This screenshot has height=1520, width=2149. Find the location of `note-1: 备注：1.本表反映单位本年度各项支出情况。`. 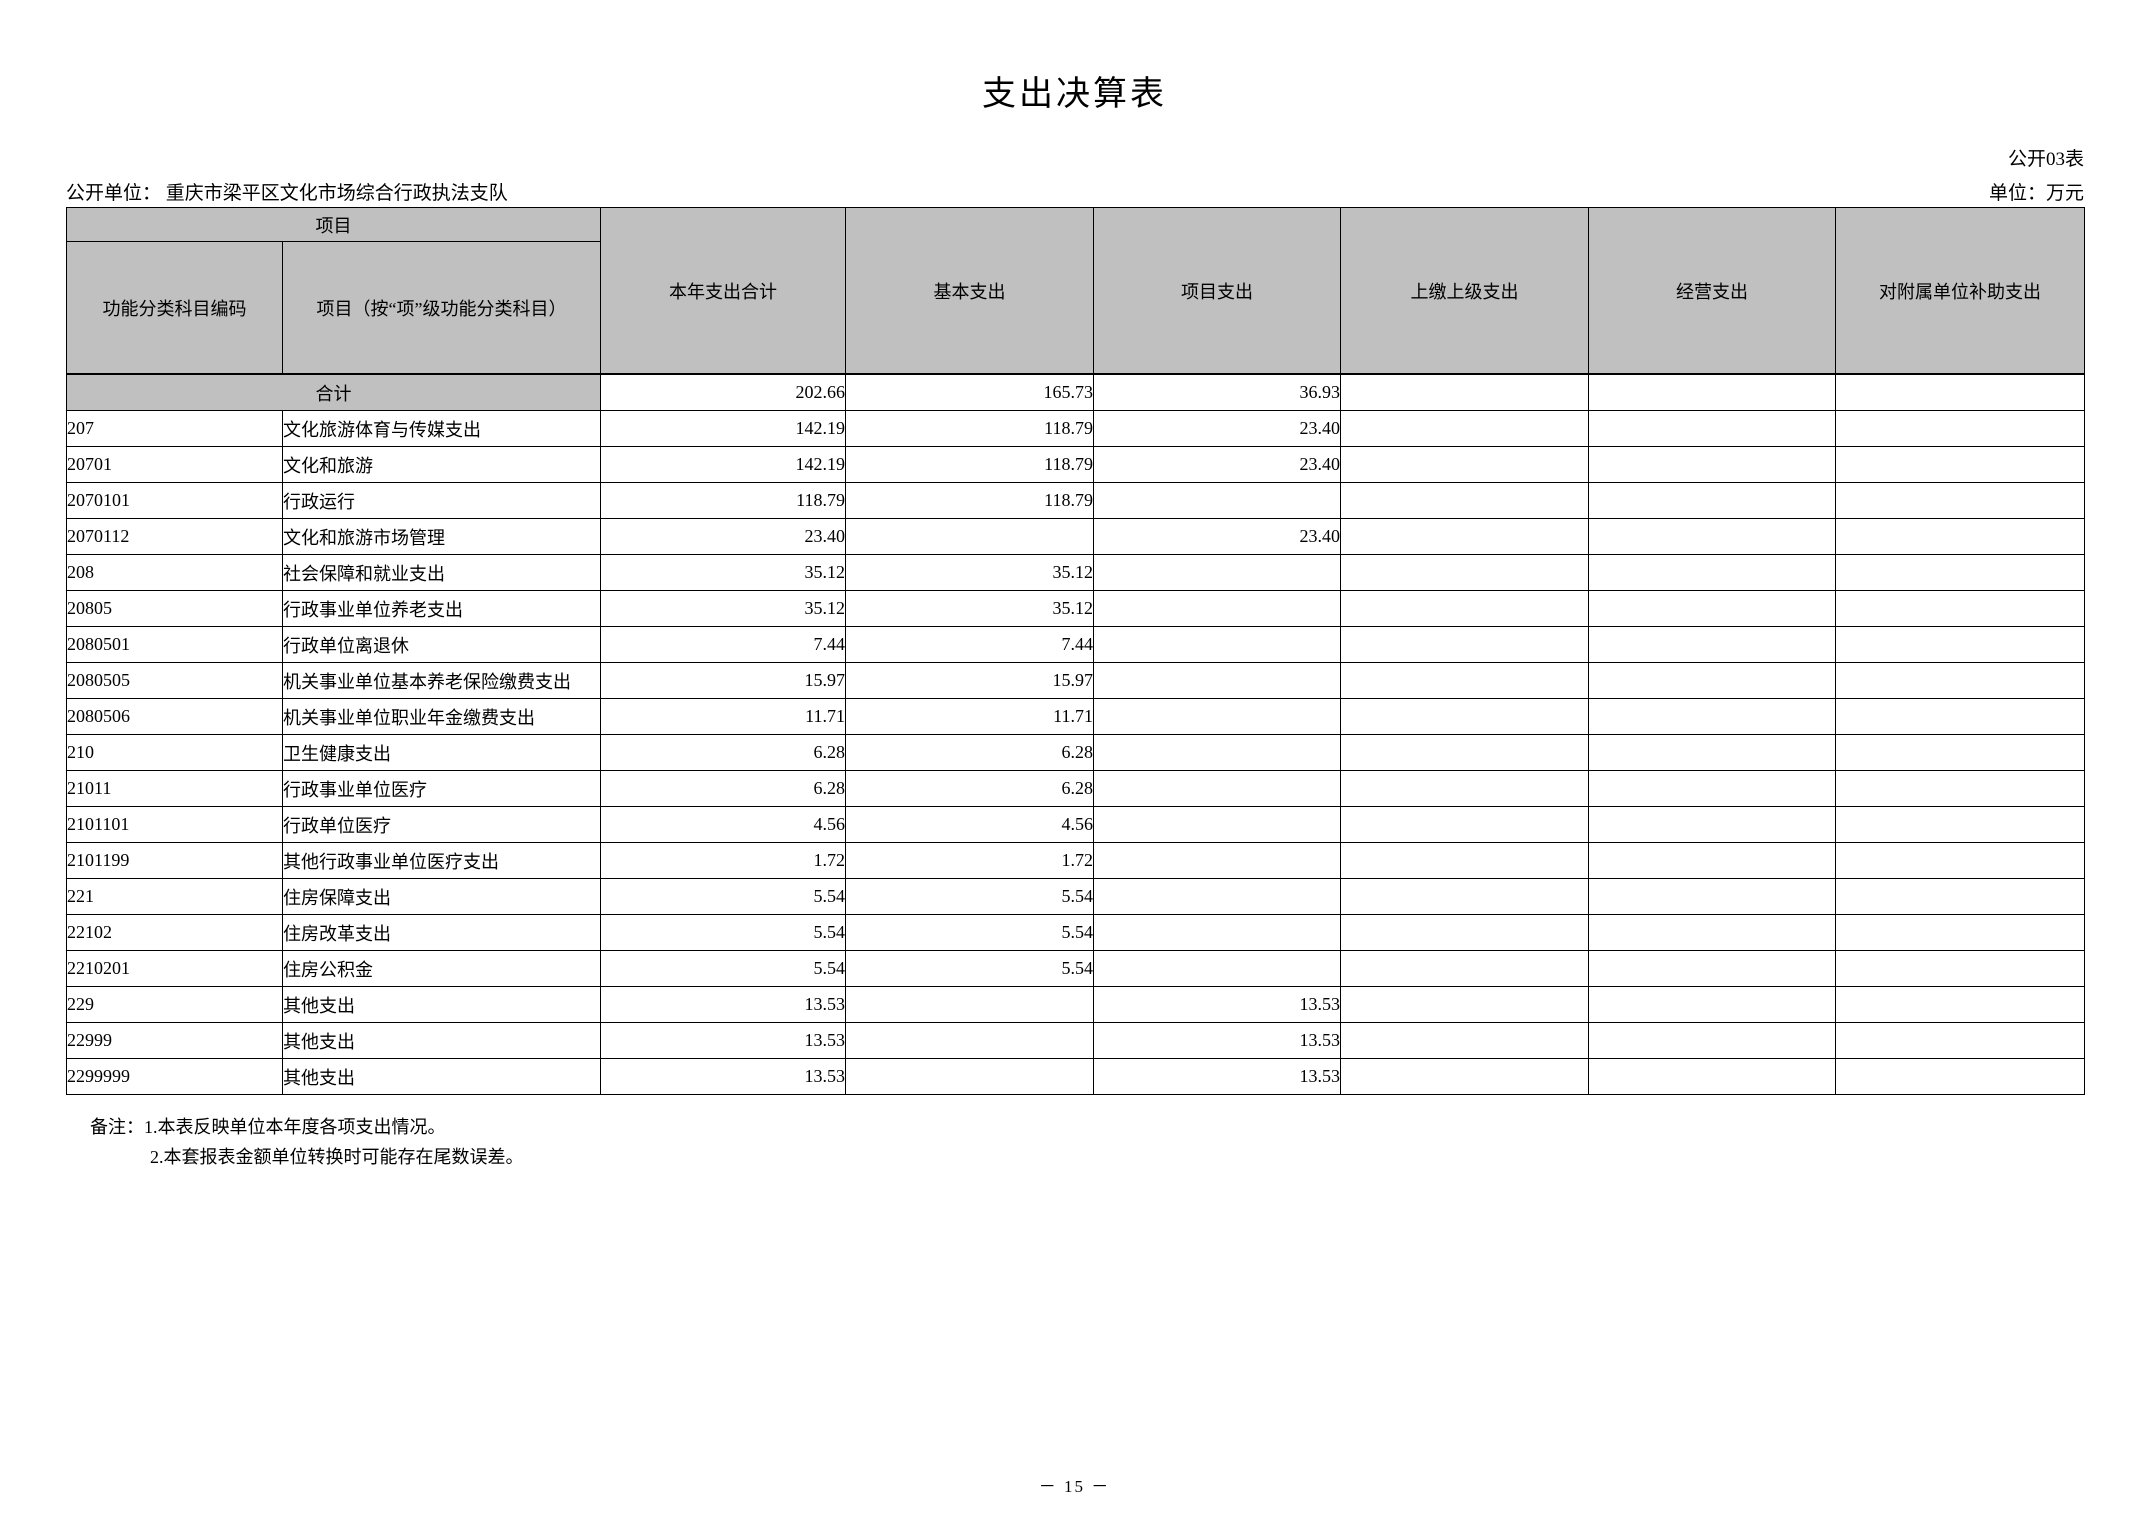

note-1: 备注：1.本表反映单位本年度各项支出情况。 is located at coordinates (268, 1127).